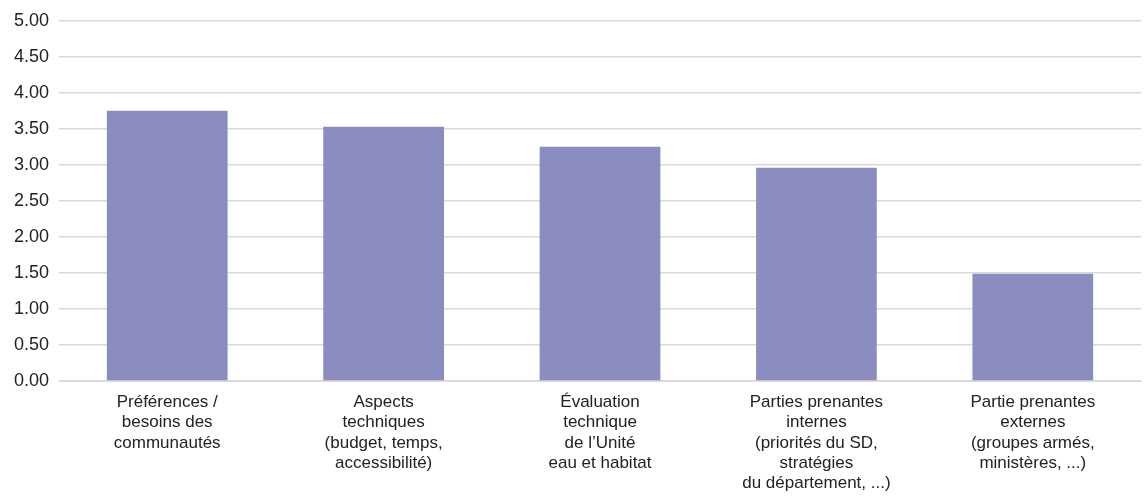 The width and height of the screenshot is (1145, 497). What do you see at coordinates (31, 271) in the screenshot?
I see `y-tick-label: 1.50` at bounding box center [31, 271].